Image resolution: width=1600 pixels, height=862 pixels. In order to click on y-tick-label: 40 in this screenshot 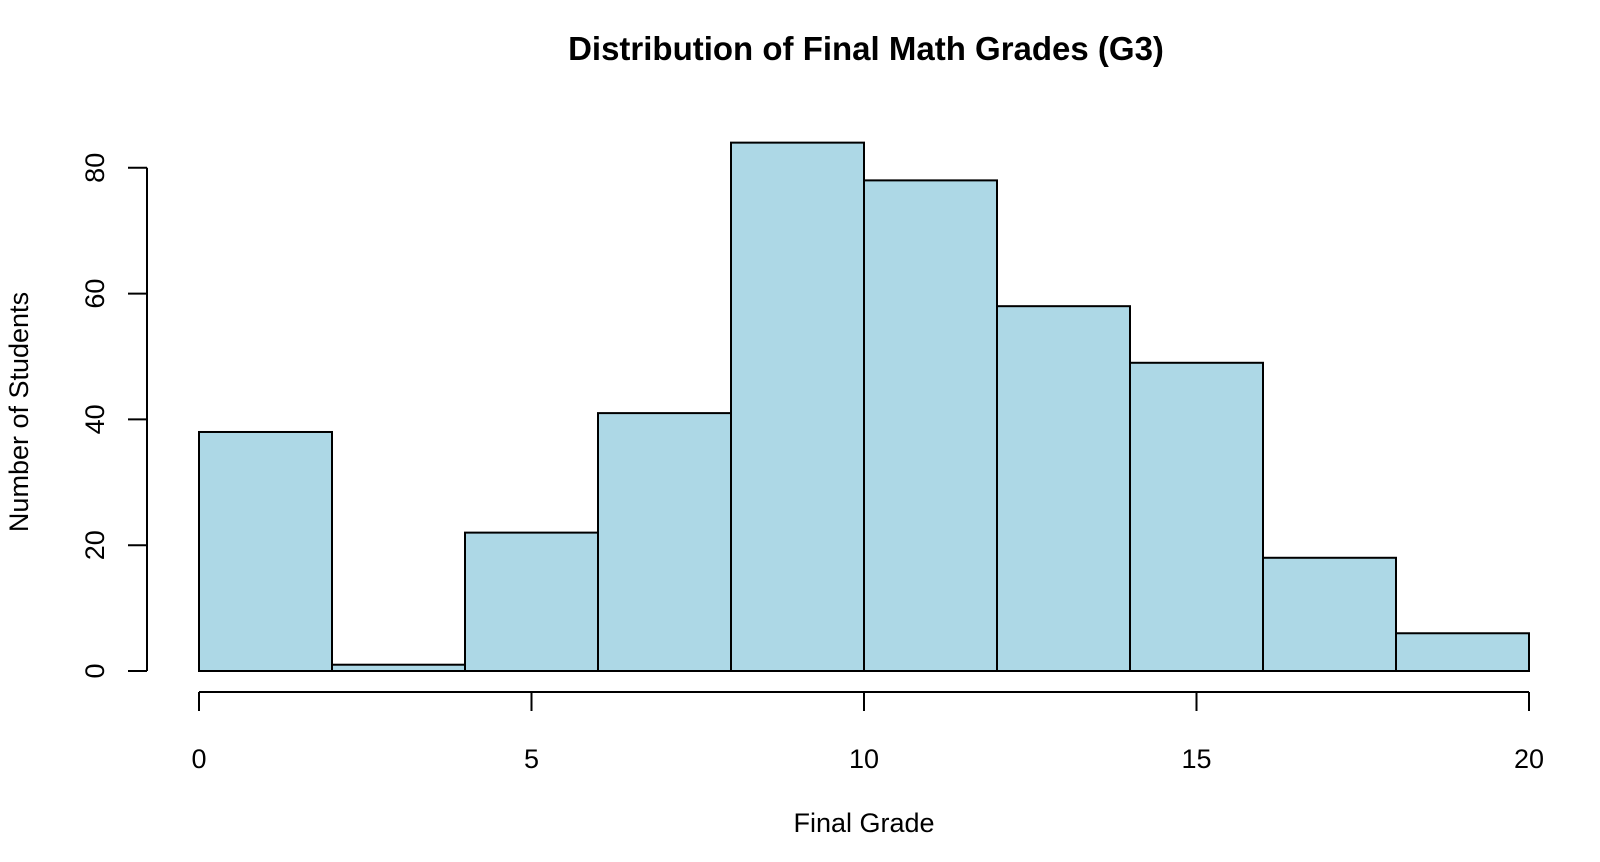, I will do `click(95, 419)`.